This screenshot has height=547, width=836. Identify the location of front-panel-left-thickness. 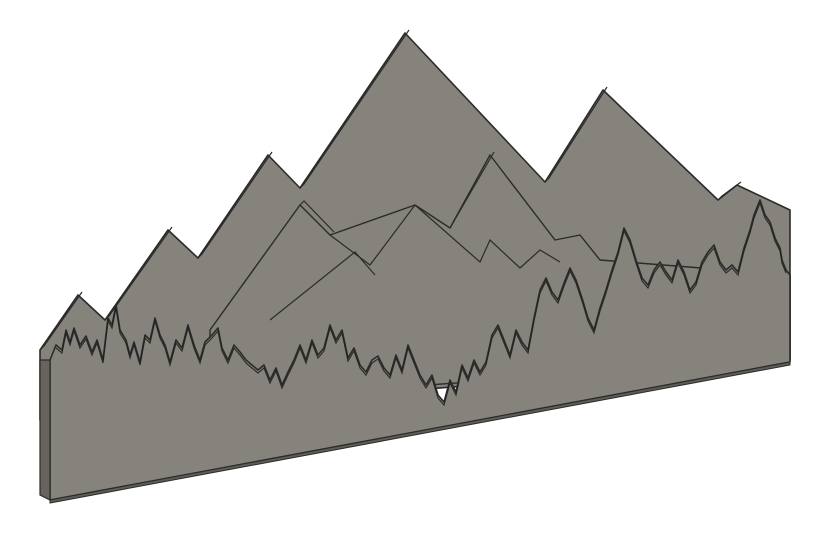
(45, 430).